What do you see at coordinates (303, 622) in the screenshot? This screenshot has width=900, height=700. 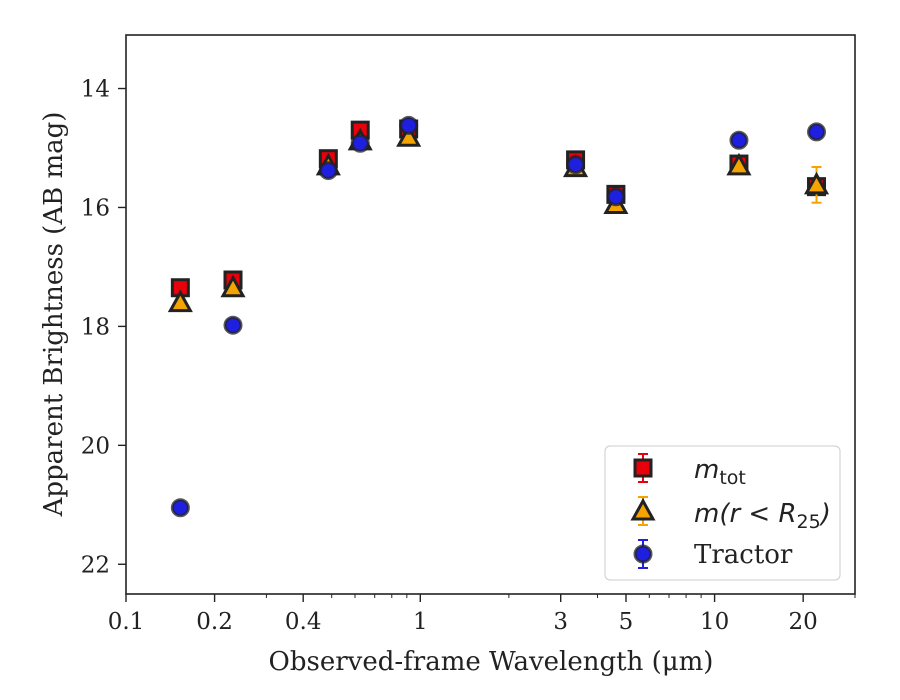 I see `x-tick-label: 0.4` at bounding box center [303, 622].